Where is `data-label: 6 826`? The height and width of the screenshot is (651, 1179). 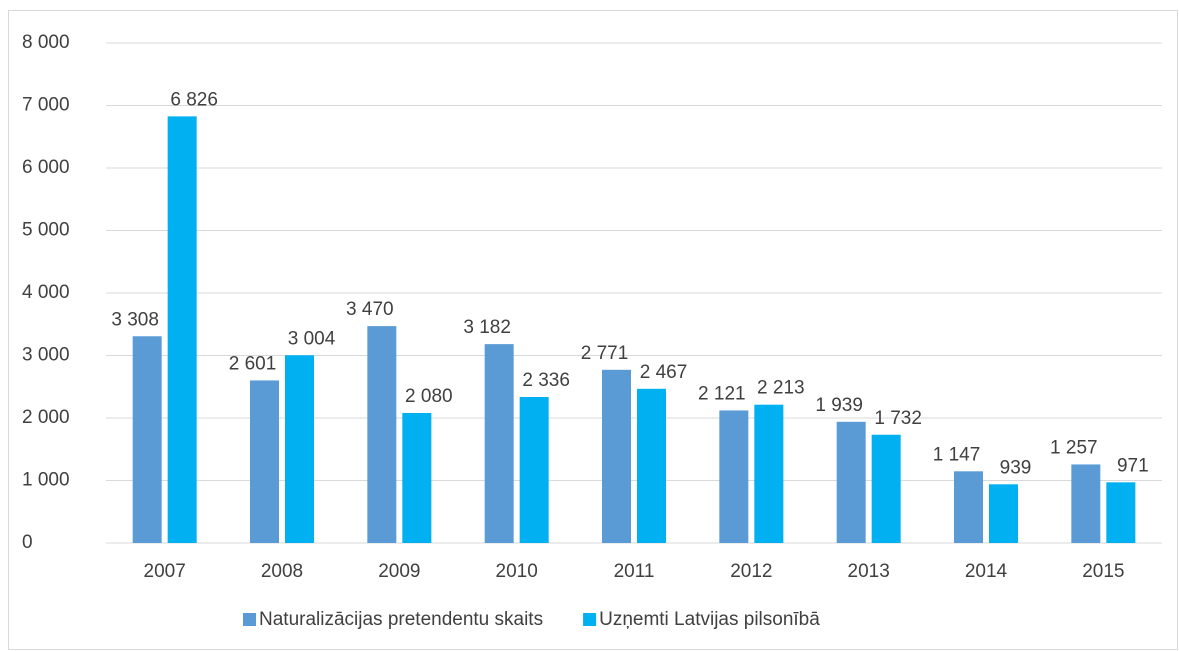
data-label: 6 826 is located at coordinates (194, 99).